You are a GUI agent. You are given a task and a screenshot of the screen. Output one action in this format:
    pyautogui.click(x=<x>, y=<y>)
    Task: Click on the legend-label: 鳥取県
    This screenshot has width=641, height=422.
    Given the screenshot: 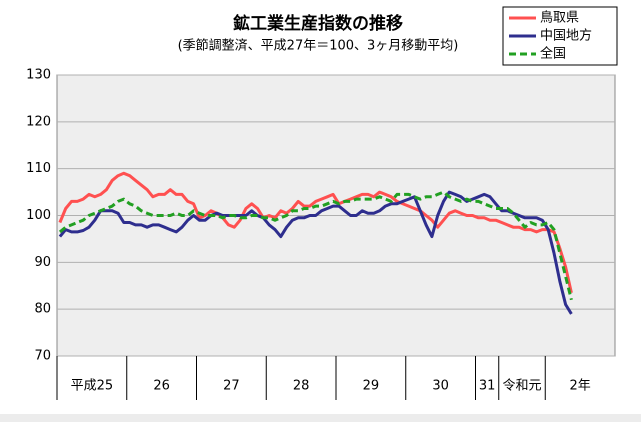 What is the action you would take?
    pyautogui.click(x=559, y=18)
    